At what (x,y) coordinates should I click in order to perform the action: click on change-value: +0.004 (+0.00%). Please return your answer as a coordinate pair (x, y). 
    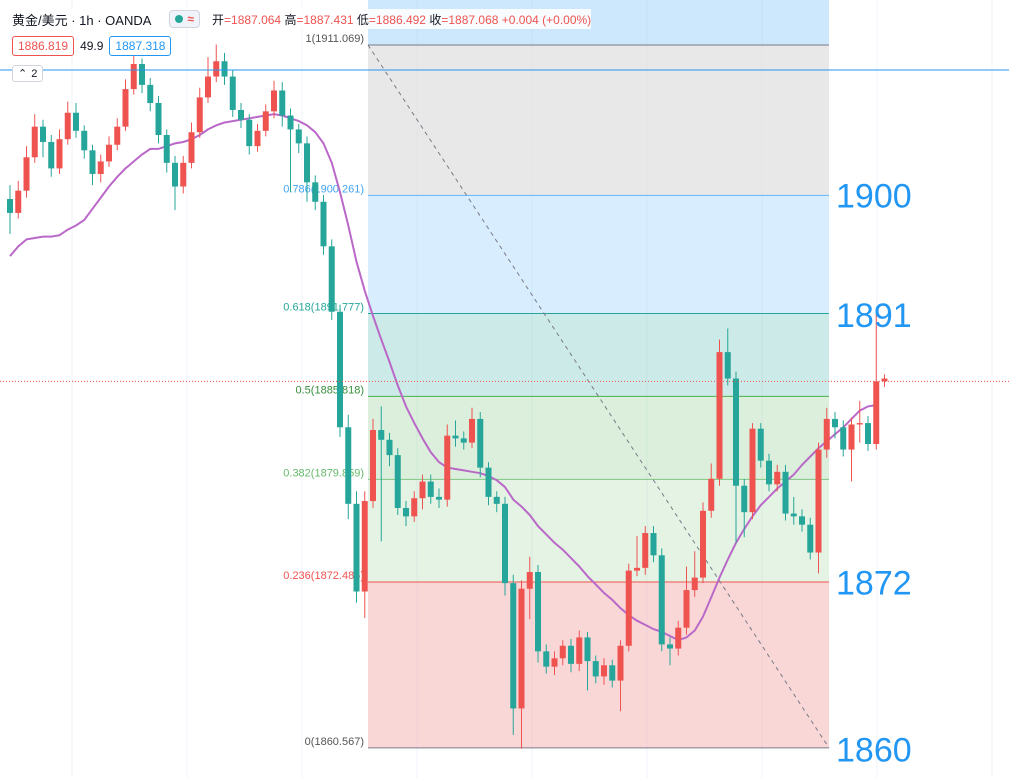
    Looking at the image, I should click on (546, 19).